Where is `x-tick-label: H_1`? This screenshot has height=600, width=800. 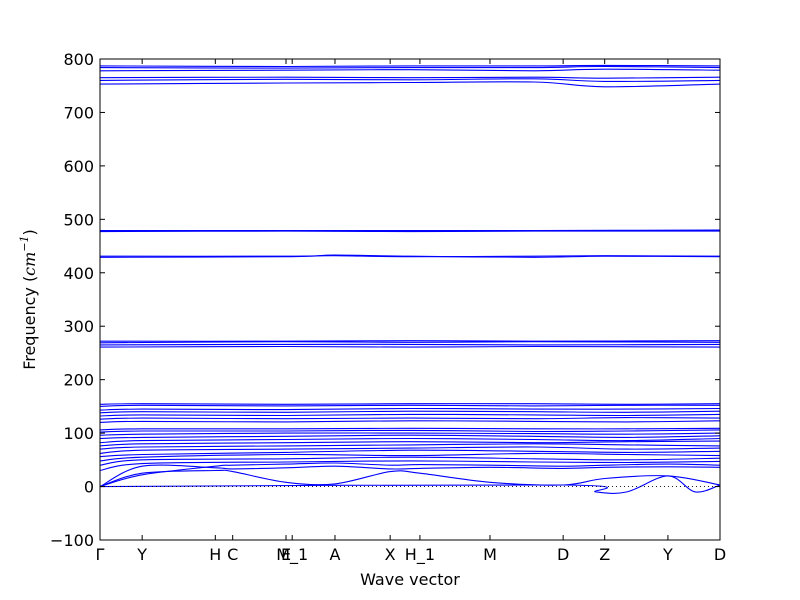 x-tick-label: H_1 is located at coordinates (420, 555).